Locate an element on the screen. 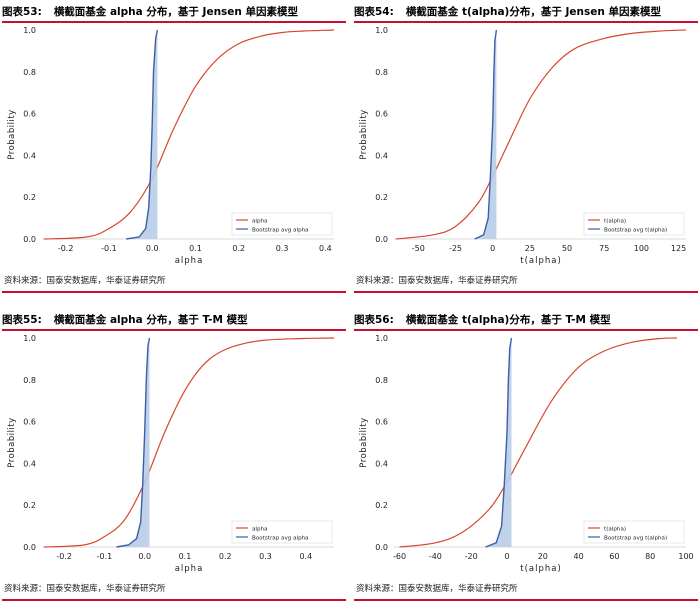  figure-title-row: 图表56: 横截面基金 t(alpha)分布，基于 T-M 模型 is located at coordinates (526, 321).